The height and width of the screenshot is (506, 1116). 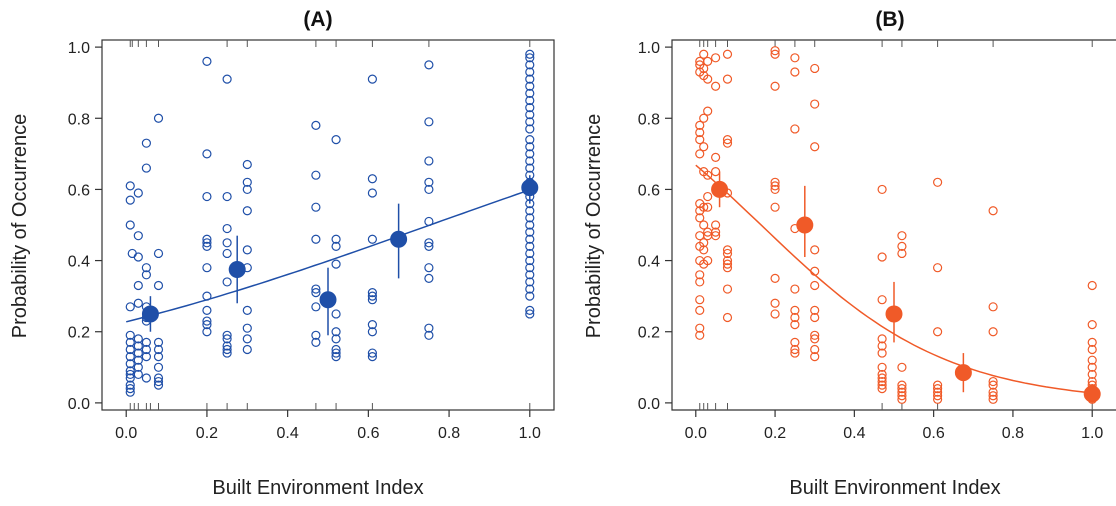 I want to click on panel-a-x-tick-label: 0.6, so click(x=368, y=433).